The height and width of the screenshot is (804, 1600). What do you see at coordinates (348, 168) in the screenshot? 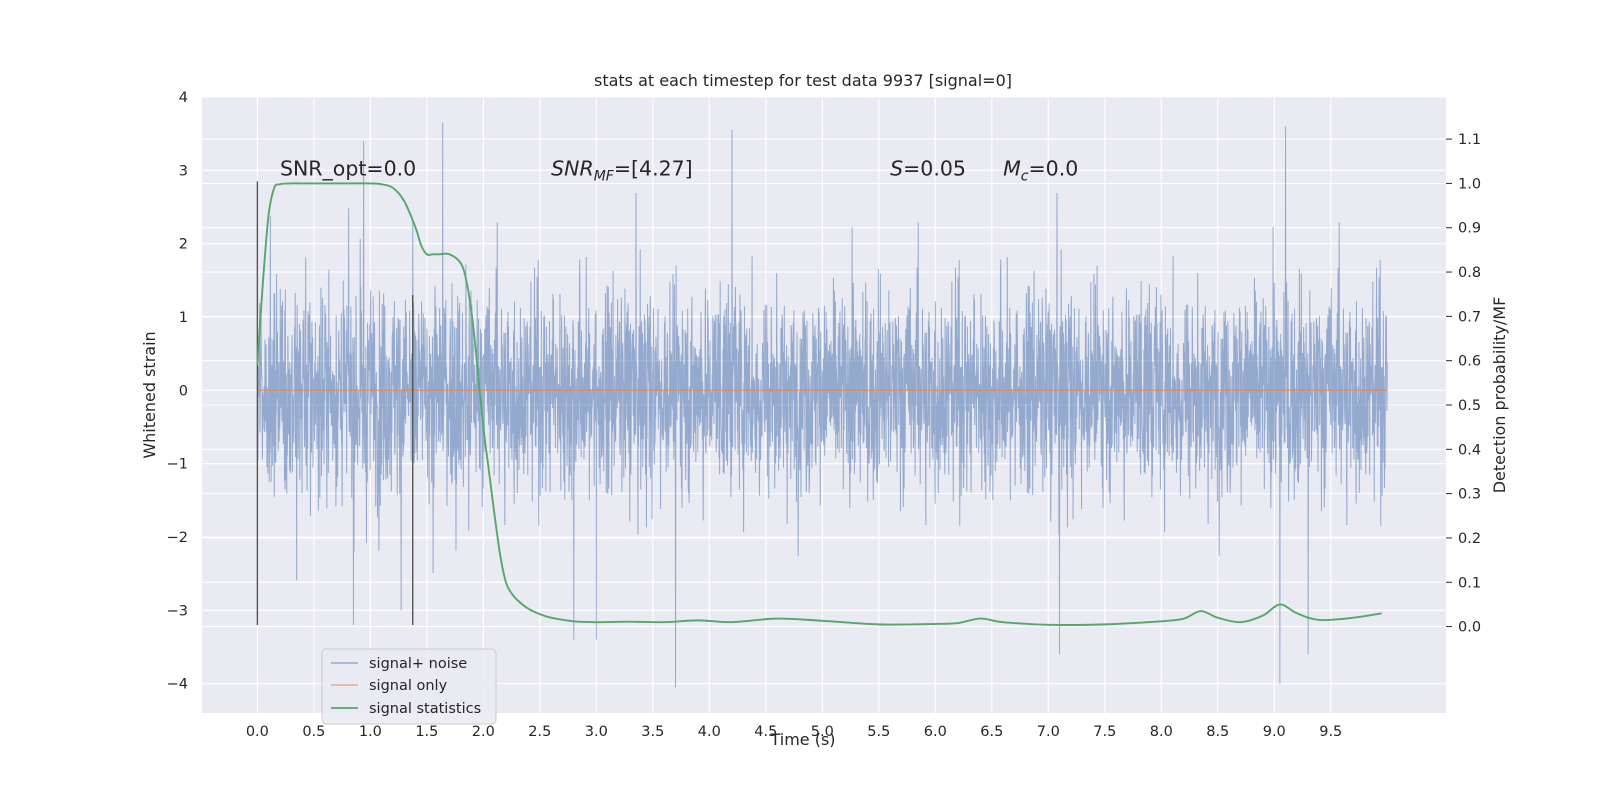
I see `annotation-snr-opt: SNR_opt=0.0` at bounding box center [348, 168].